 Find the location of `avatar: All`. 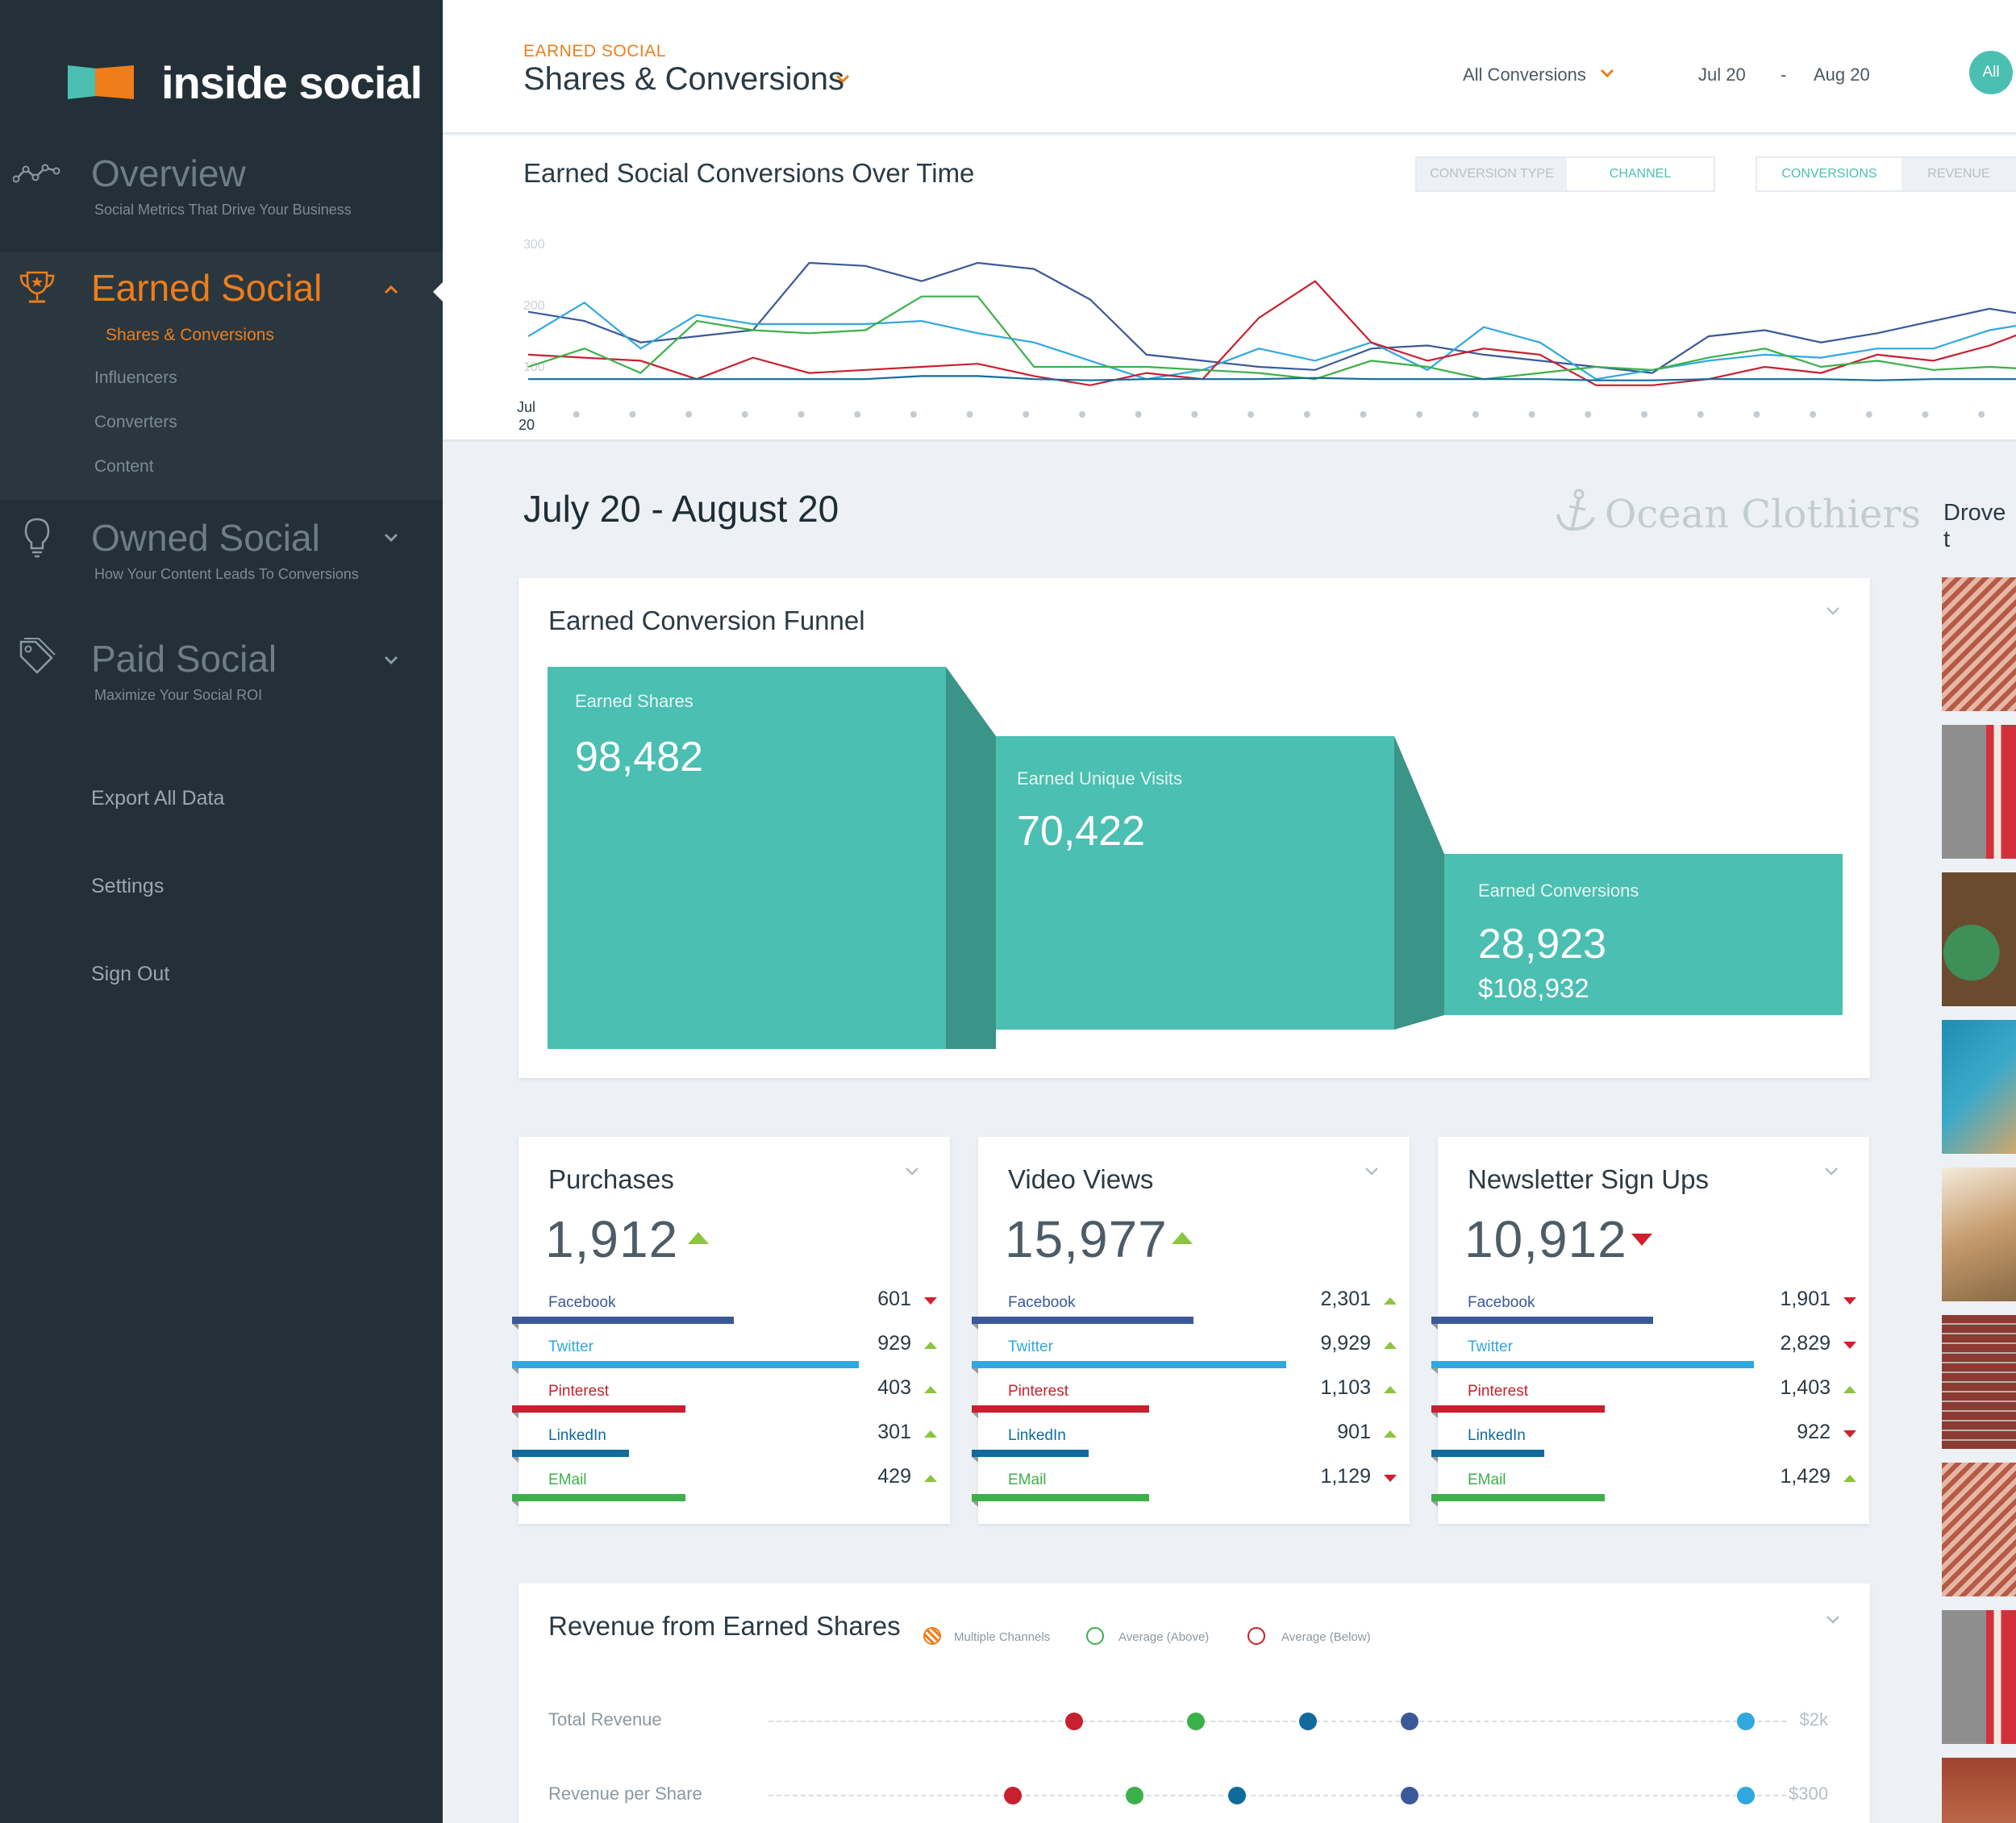

avatar: All is located at coordinates (1991, 72).